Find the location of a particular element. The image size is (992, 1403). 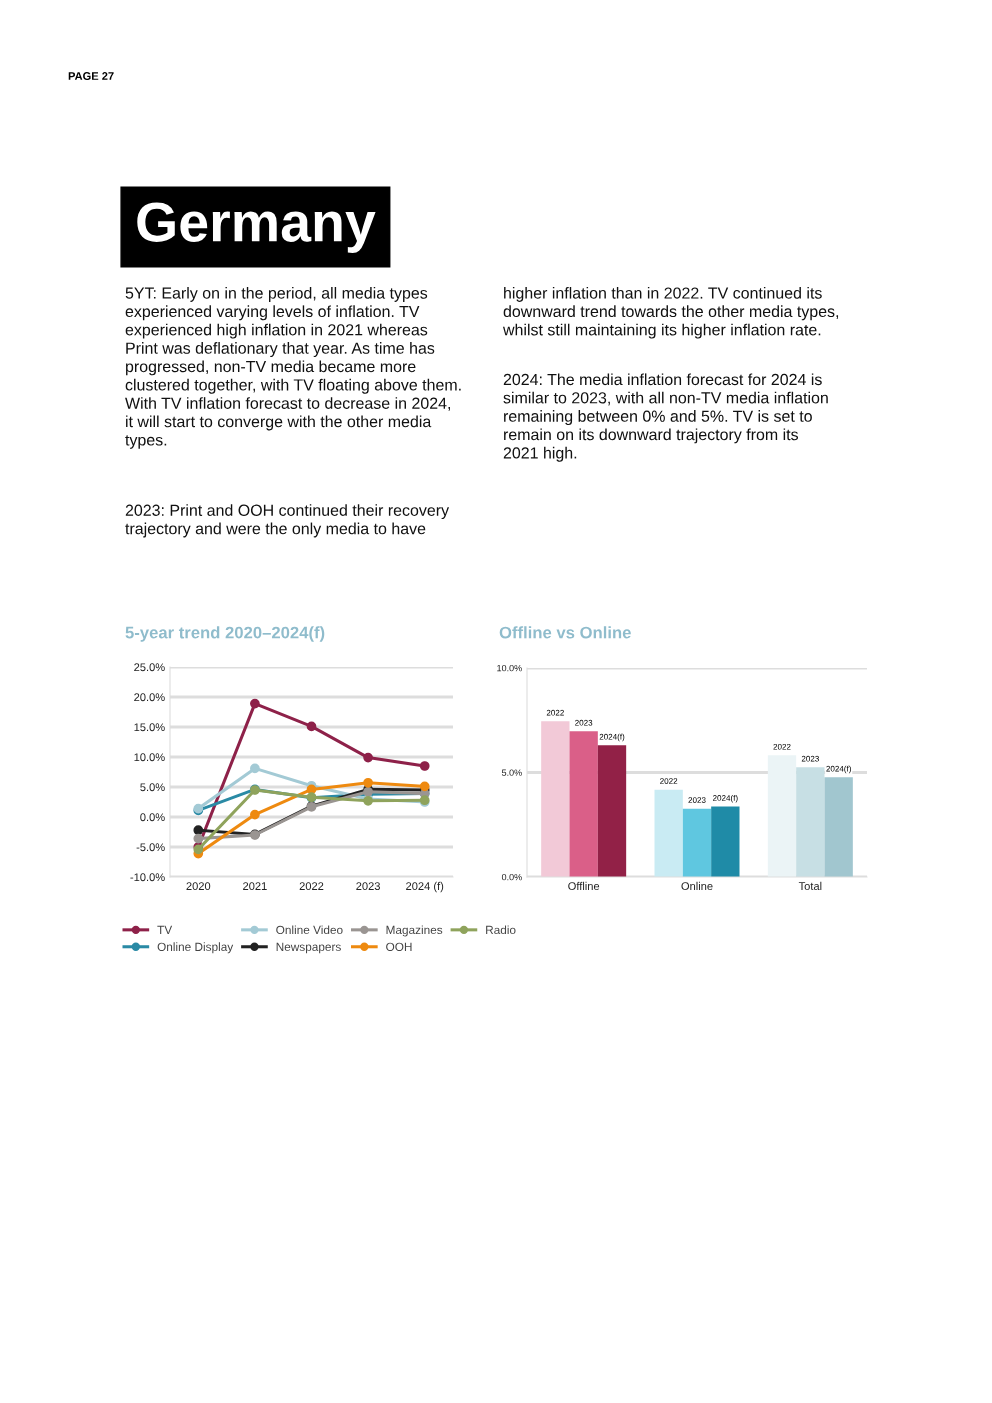

text: Germany is located at coordinates (256, 227).